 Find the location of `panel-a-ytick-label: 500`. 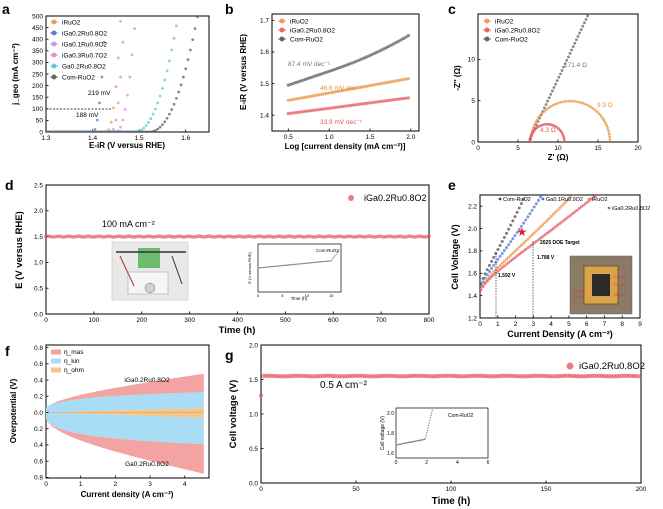

panel-a-ytick-label: 500 is located at coordinates (37, 16).